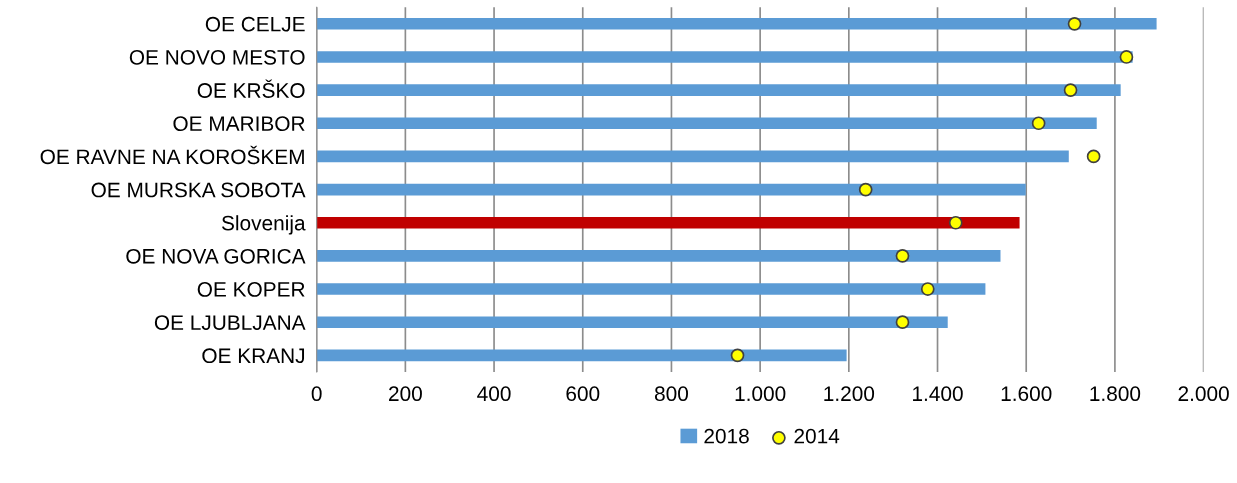 The image size is (1237, 483). Describe the element at coordinates (251, 88) in the screenshot. I see `y-tick-label: OE KRŠKO` at that location.